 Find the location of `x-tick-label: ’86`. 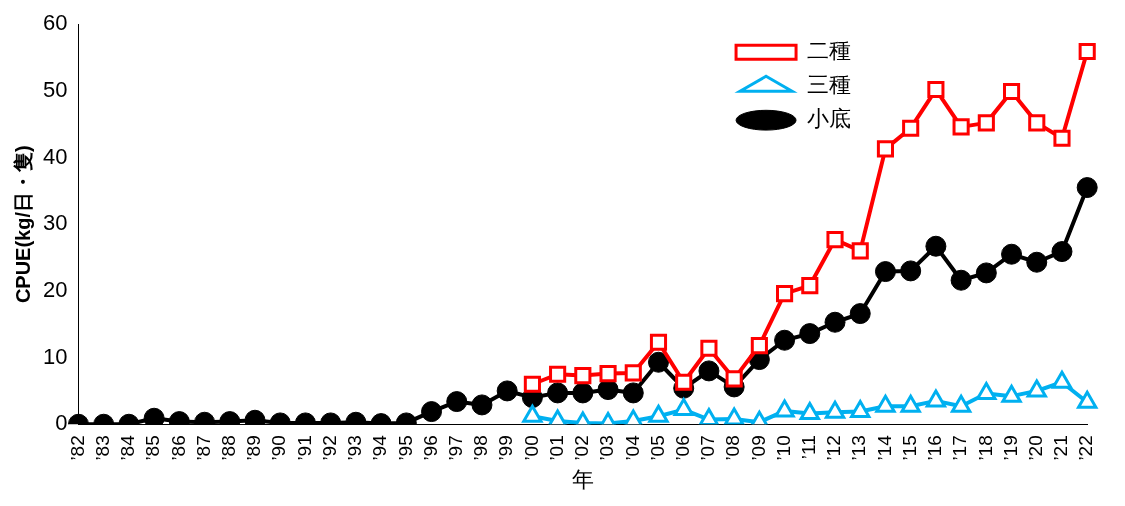

x-tick-label: ’86 is located at coordinates (178, 448).